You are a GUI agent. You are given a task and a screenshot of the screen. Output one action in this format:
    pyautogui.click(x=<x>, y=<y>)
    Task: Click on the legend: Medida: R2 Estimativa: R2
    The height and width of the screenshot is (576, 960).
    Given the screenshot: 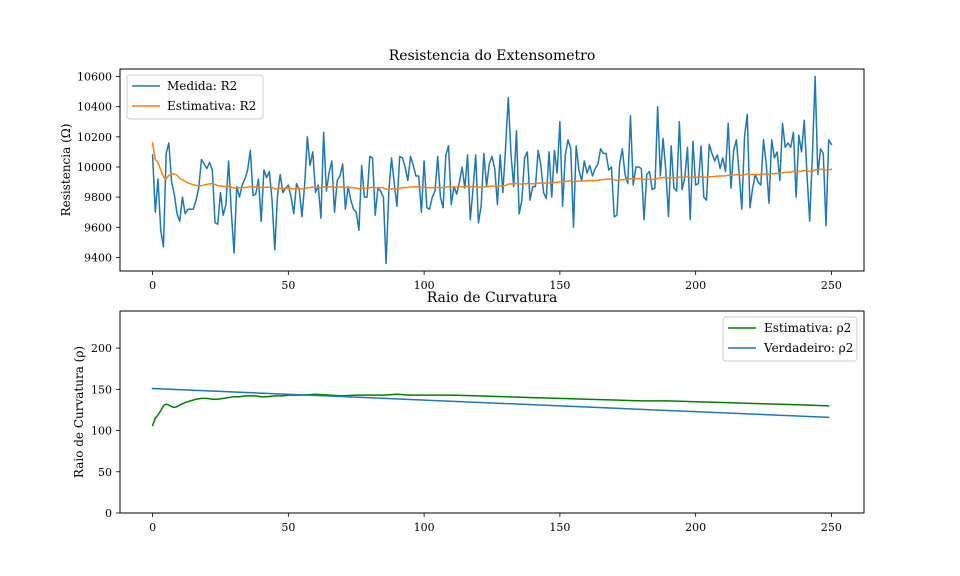 What is the action you would take?
    pyautogui.click(x=195, y=97)
    